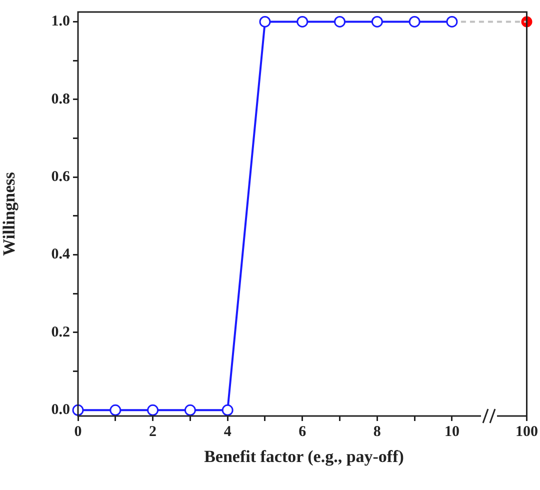  What do you see at coordinates (302, 432) in the screenshot?
I see `x-tick-label: 6` at bounding box center [302, 432].